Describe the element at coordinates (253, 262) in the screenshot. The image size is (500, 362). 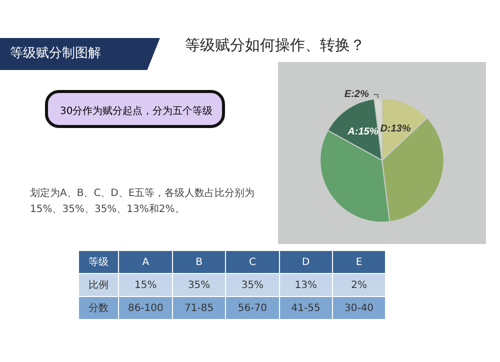
I see `text: C` at that location.